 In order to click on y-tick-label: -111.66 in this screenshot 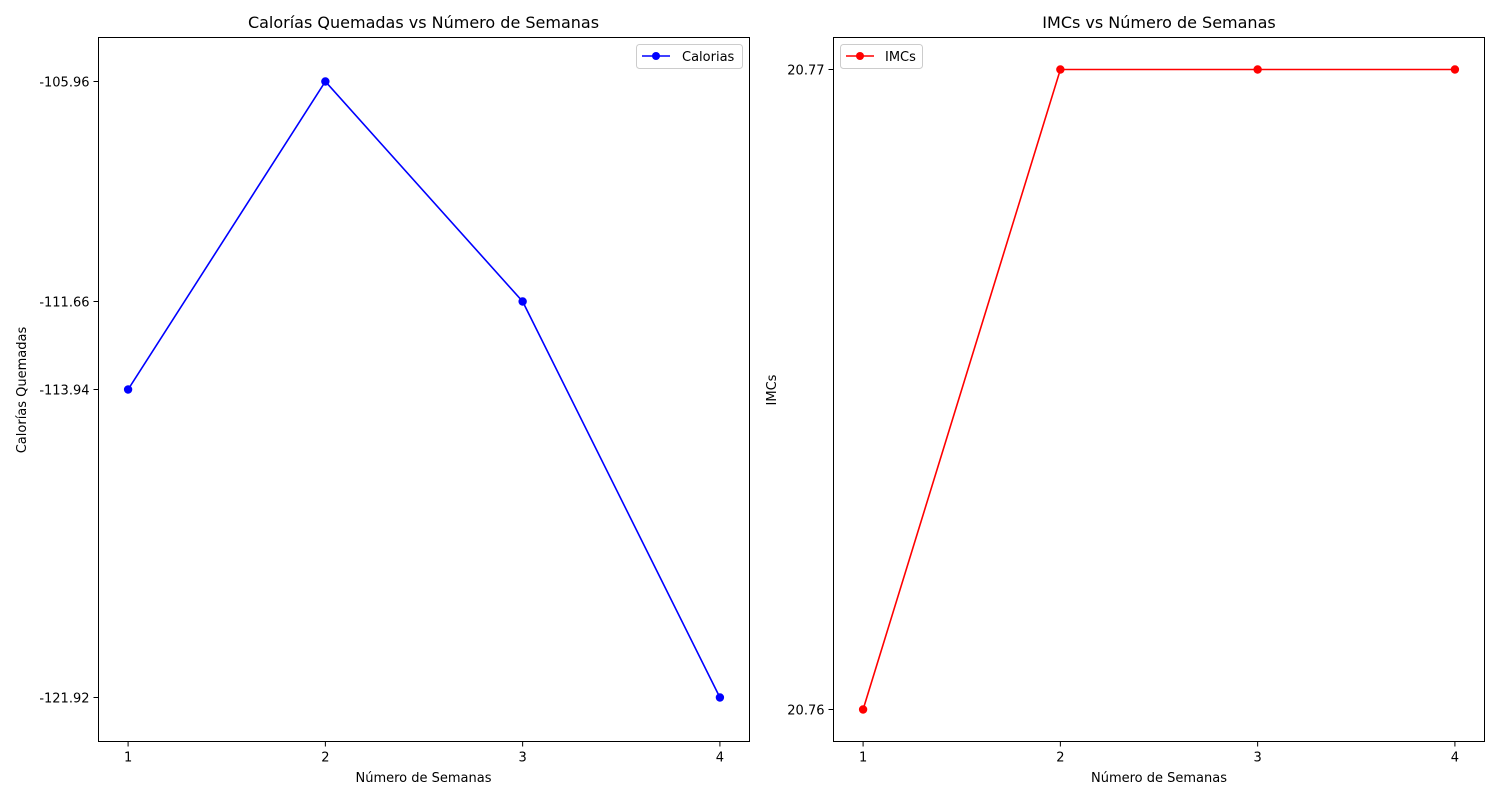, I will do `click(64, 303)`.